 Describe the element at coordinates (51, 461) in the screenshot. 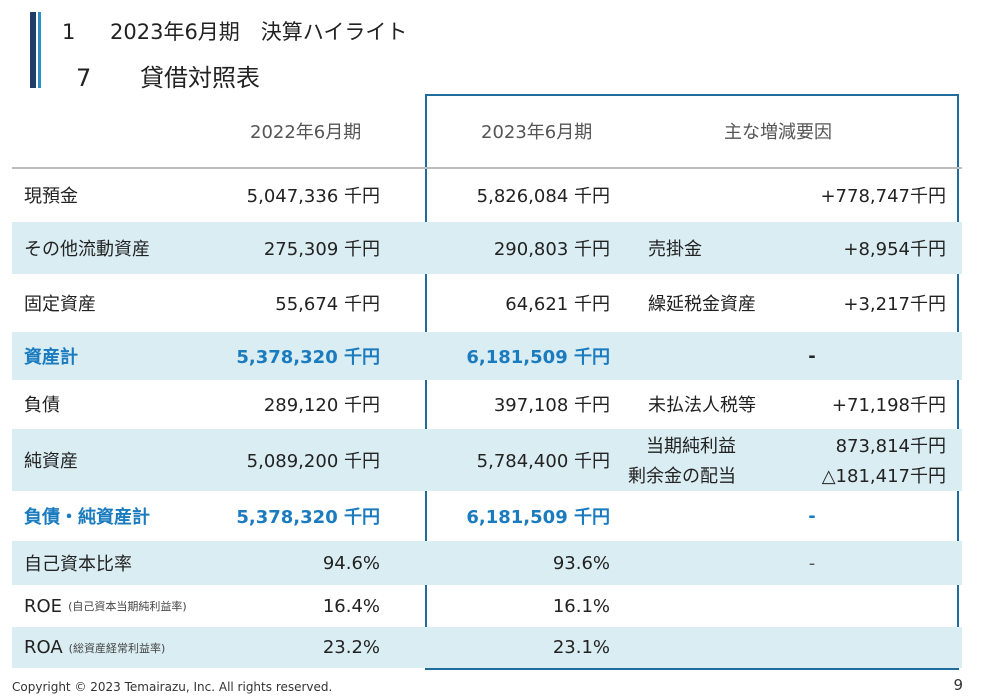

I see `row-label: 純資産` at that location.